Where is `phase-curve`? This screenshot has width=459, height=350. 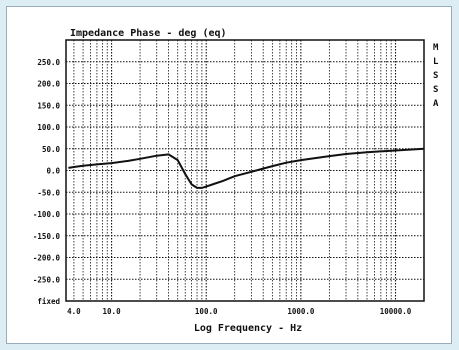 phase-curve is located at coordinates (246, 168).